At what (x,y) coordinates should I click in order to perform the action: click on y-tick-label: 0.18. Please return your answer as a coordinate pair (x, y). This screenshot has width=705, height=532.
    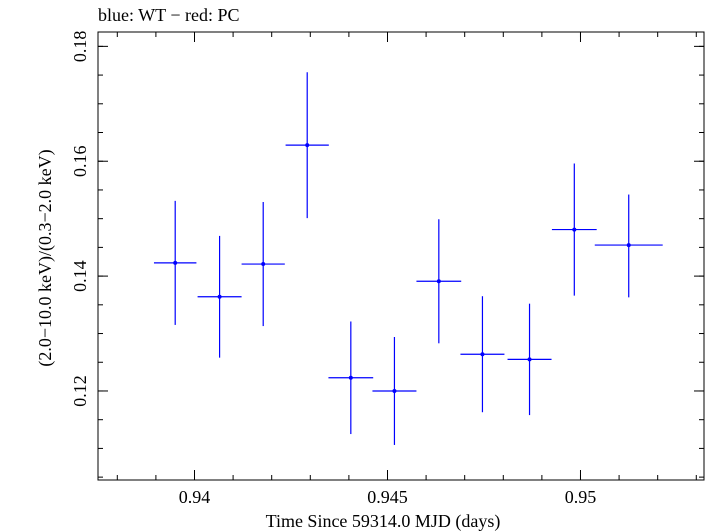
    Looking at the image, I should click on (80, 47).